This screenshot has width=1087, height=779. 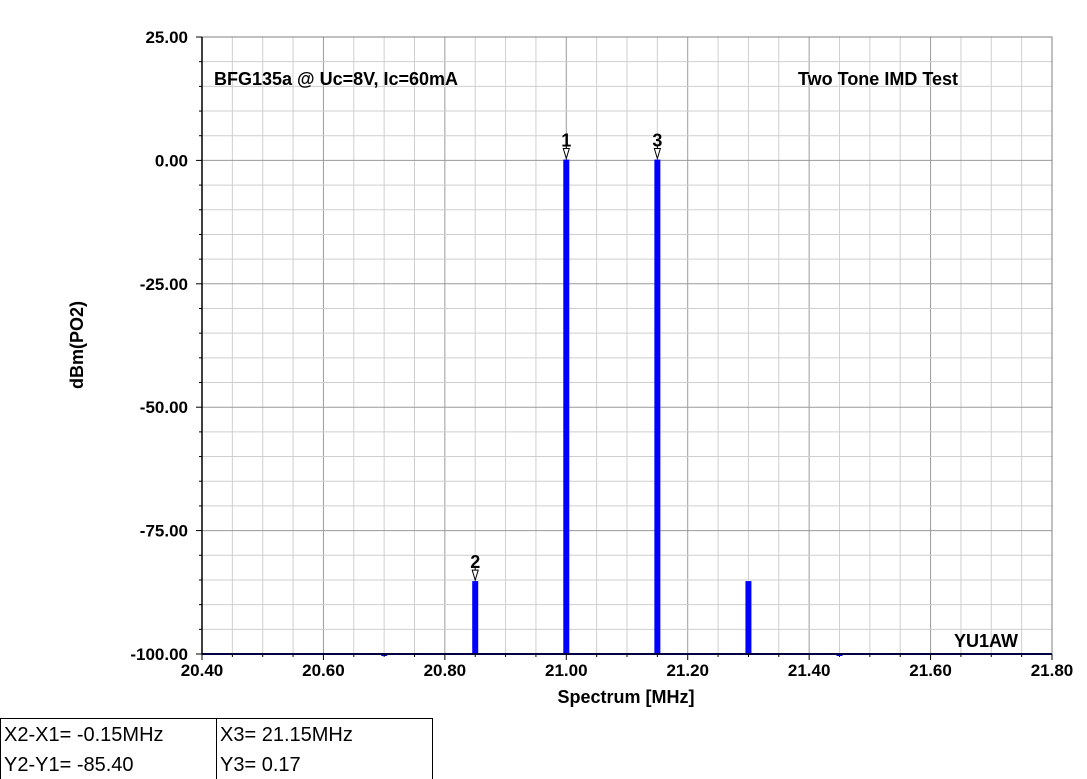 What do you see at coordinates (77, 345) in the screenshot?
I see `y-axis-label: dBm(PO2)` at bounding box center [77, 345].